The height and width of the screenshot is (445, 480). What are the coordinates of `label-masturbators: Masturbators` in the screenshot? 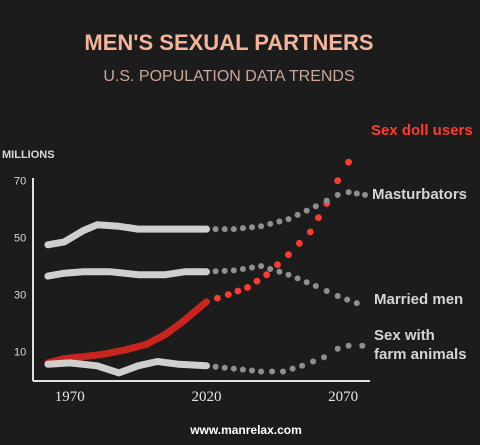 It's located at (419, 194).